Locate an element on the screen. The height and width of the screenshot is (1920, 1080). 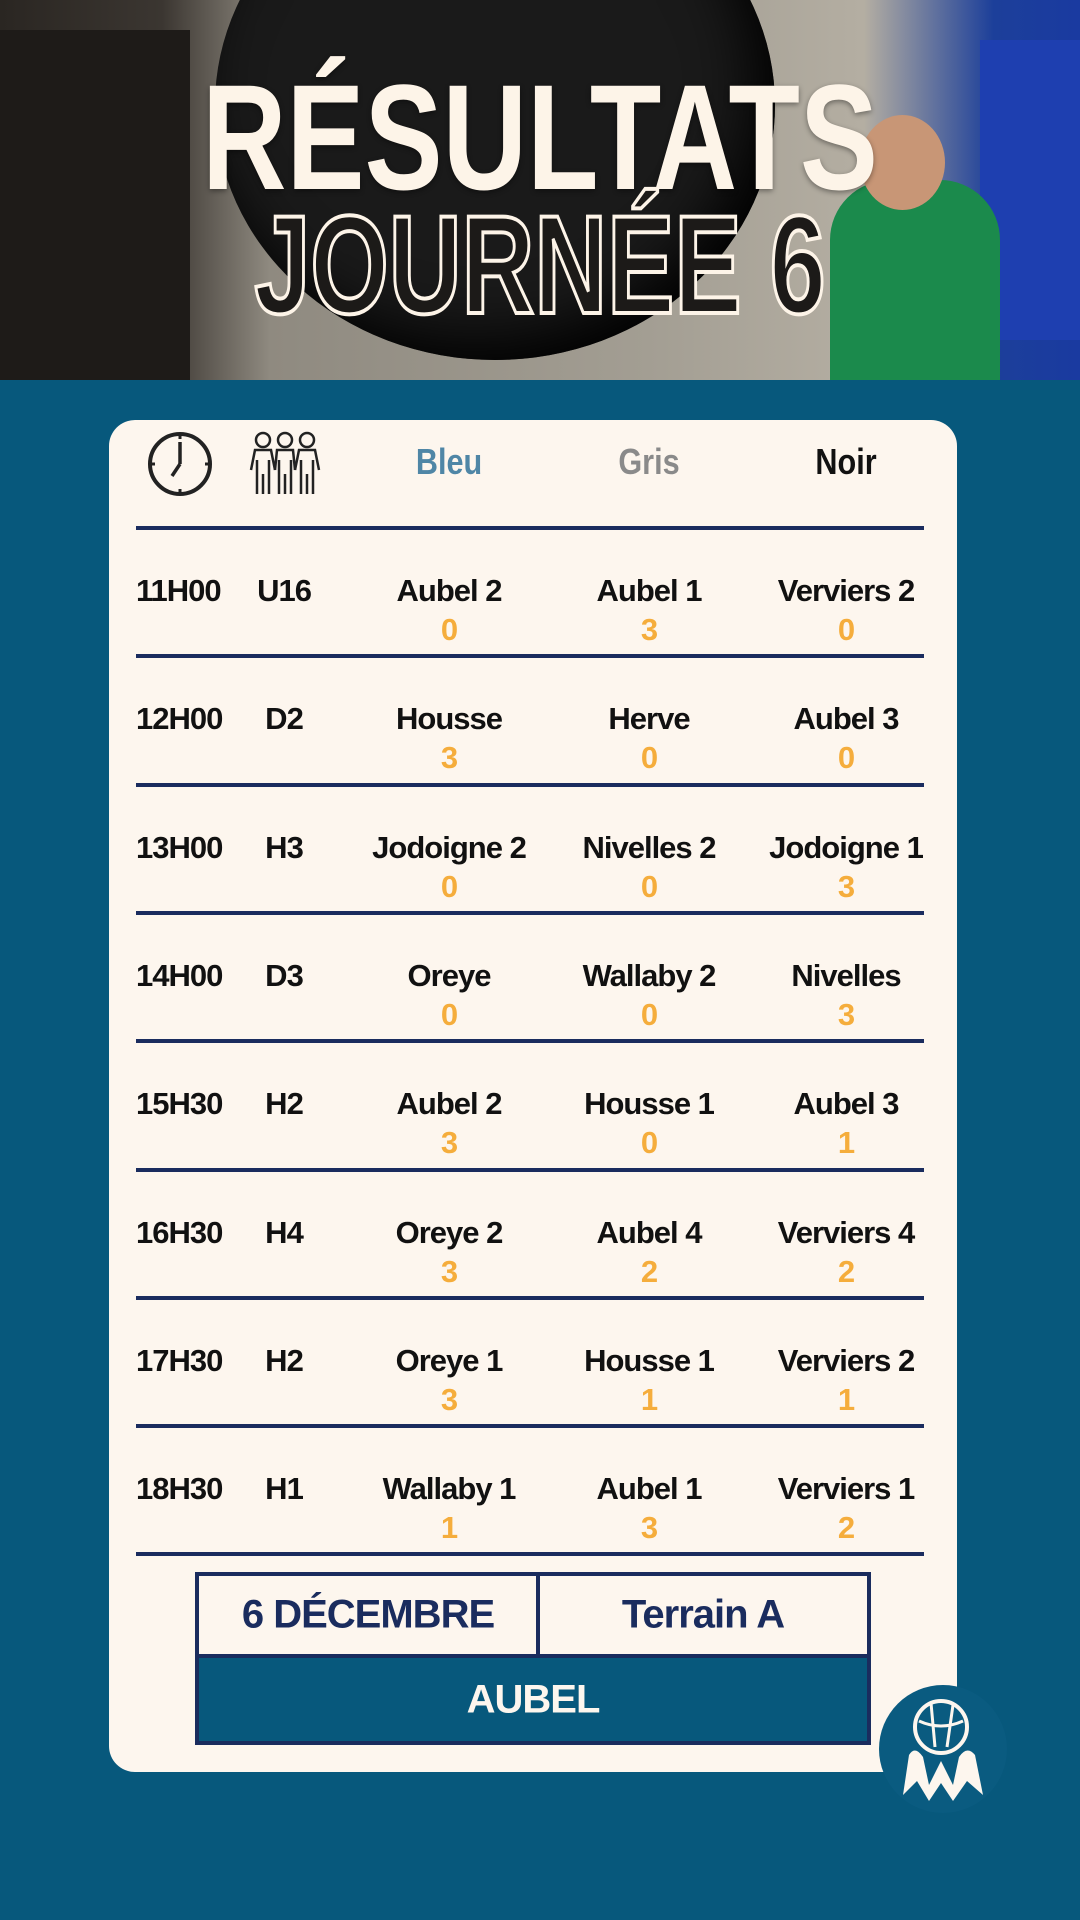
team-noir: Verviers 1 is located at coordinates (846, 1489).